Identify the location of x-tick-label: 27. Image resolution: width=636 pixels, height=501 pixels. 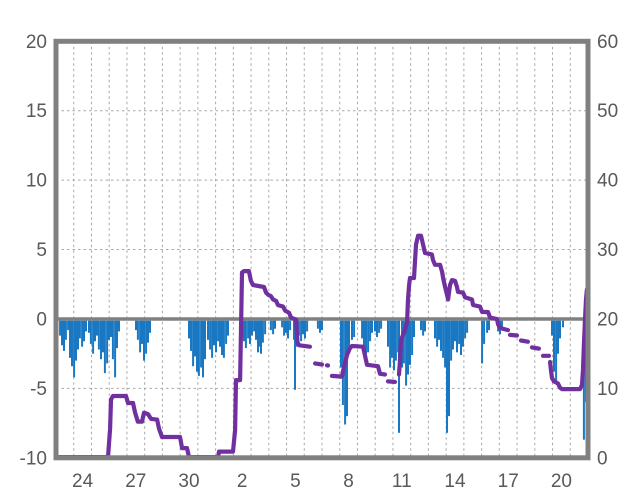
(135, 481).